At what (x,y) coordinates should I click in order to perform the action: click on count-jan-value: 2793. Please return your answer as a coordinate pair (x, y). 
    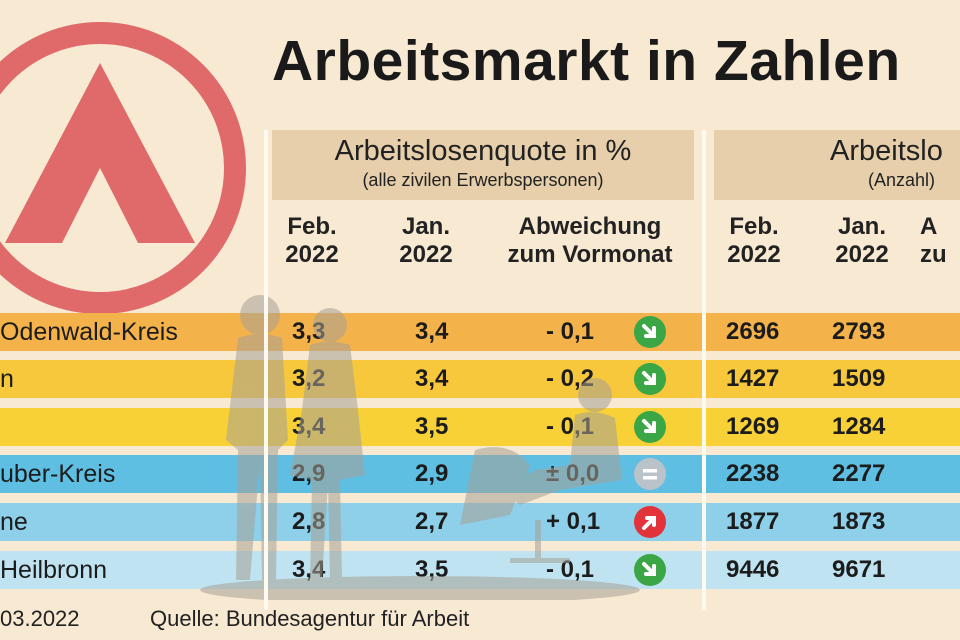
    Looking at the image, I should click on (859, 331).